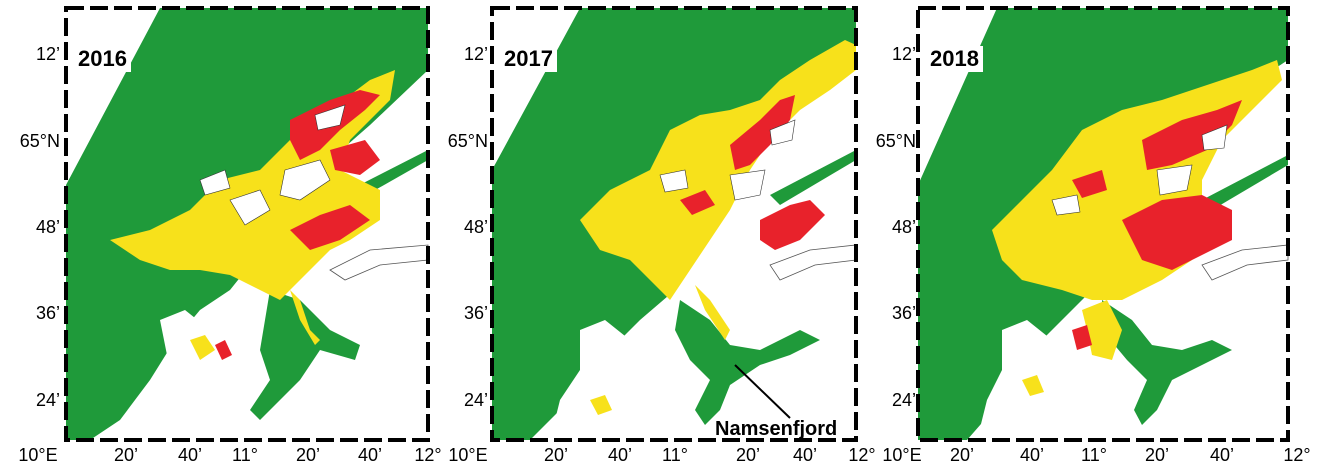 The height and width of the screenshot is (471, 1321). What do you see at coordinates (1245, 262) in the screenshot?
I see `land-inlet` at bounding box center [1245, 262].